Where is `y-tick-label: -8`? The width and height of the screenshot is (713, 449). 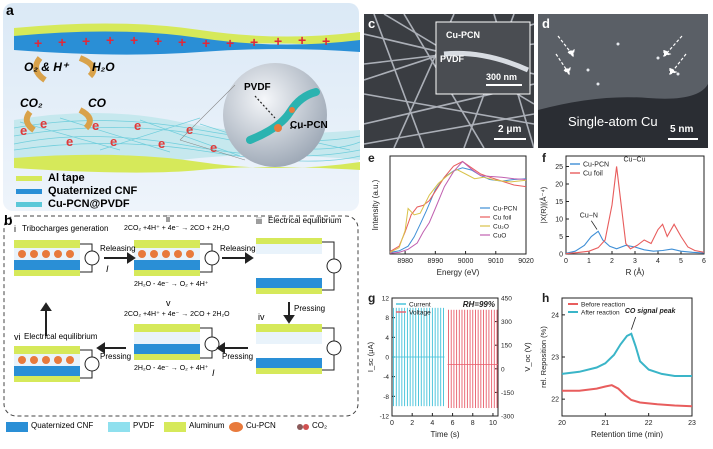
y-tick-label: -8 is located at coordinates (386, 397).